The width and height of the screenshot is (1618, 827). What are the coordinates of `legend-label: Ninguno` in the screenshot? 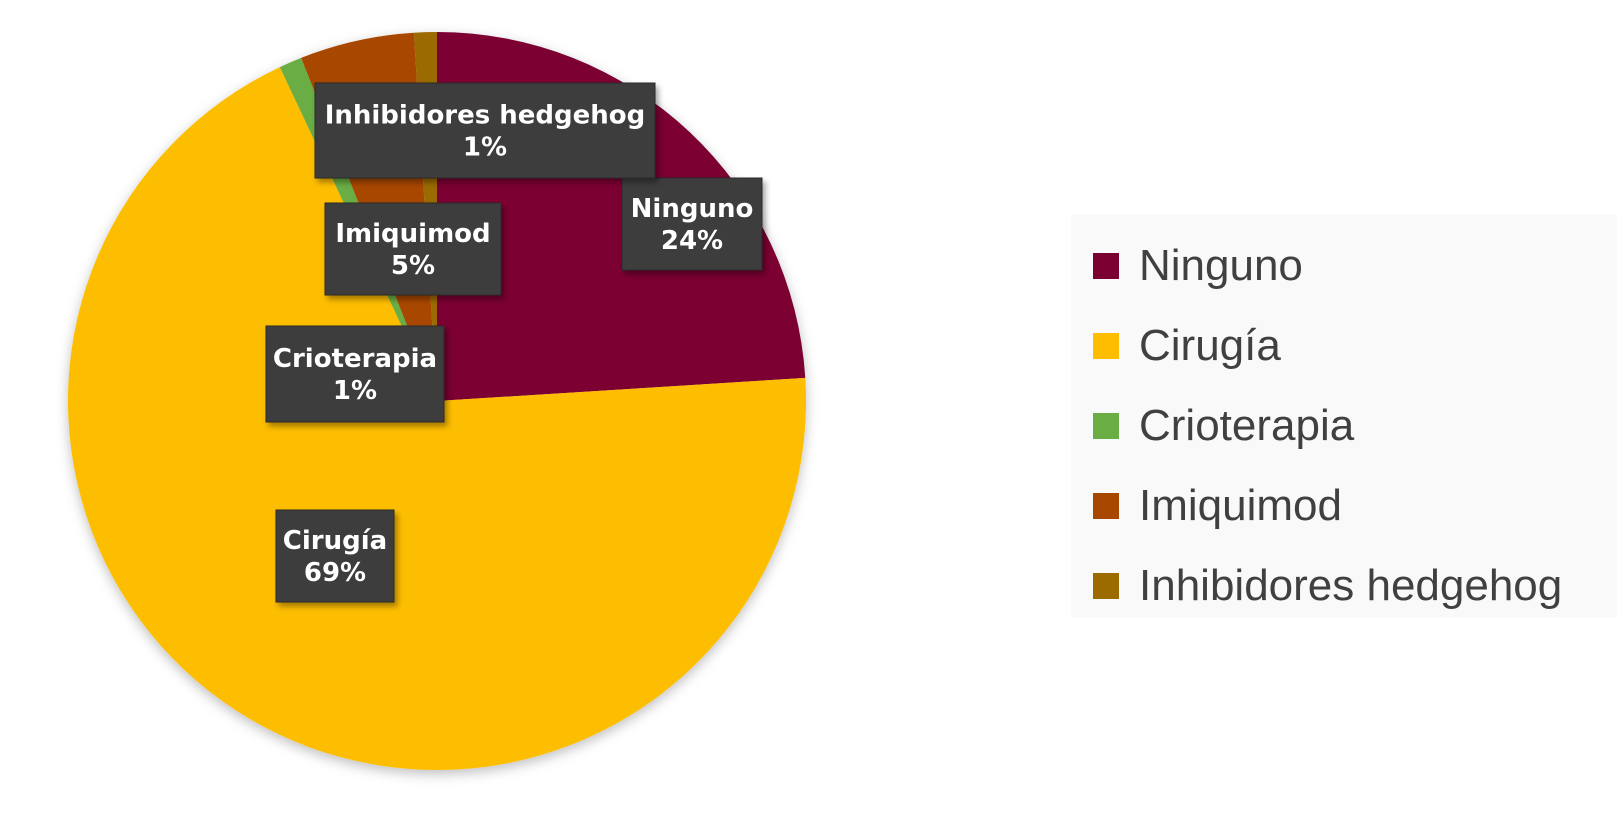 It's located at (1221, 265).